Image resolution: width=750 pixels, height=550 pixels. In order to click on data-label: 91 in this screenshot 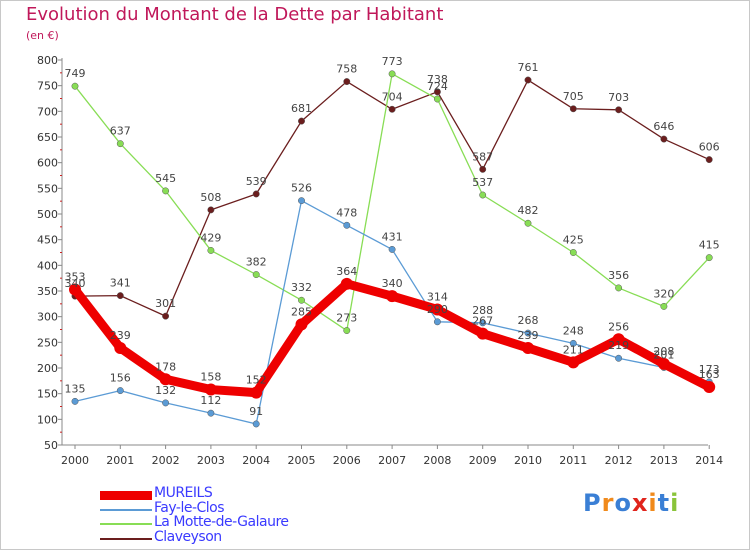, I will do `click(256, 411)`.